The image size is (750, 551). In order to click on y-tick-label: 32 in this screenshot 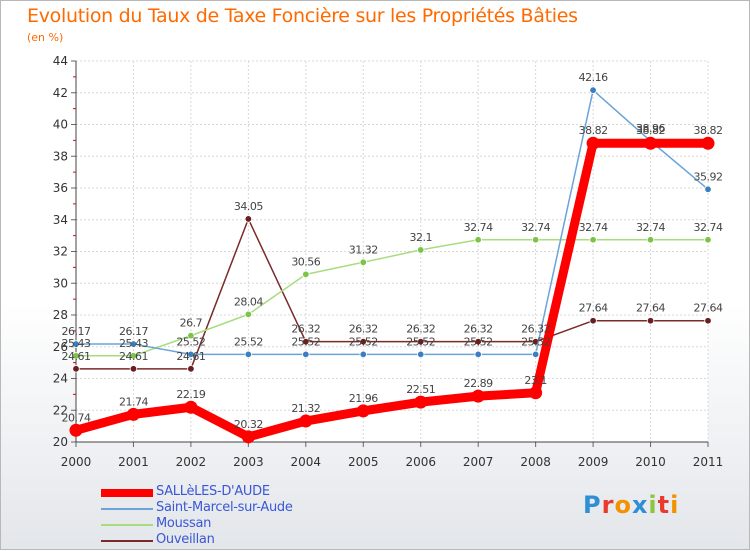, I will do `click(60, 252)`.